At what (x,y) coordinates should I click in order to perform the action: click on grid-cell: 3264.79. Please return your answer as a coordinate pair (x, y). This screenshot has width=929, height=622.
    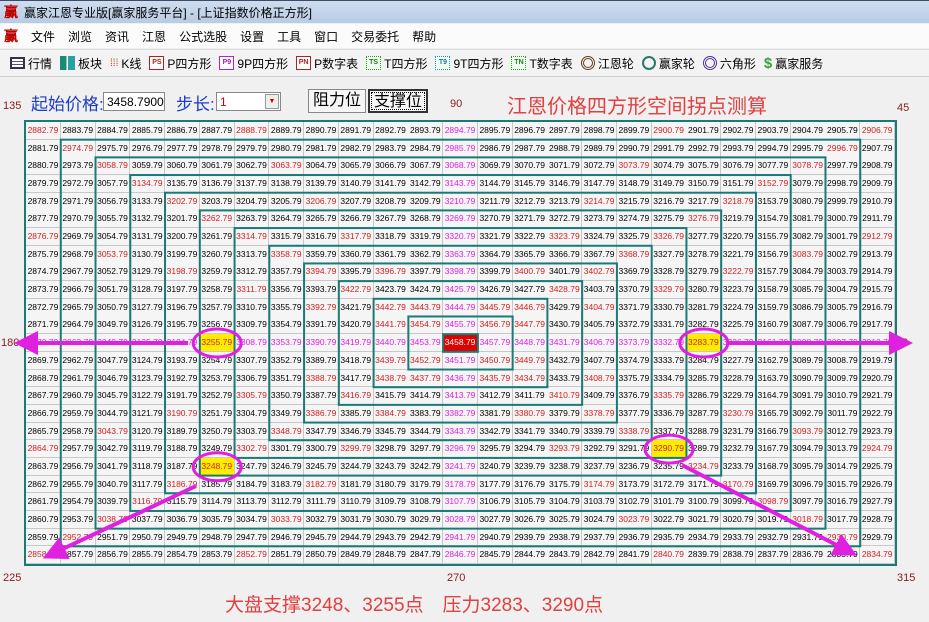
    Looking at the image, I should click on (287, 219).